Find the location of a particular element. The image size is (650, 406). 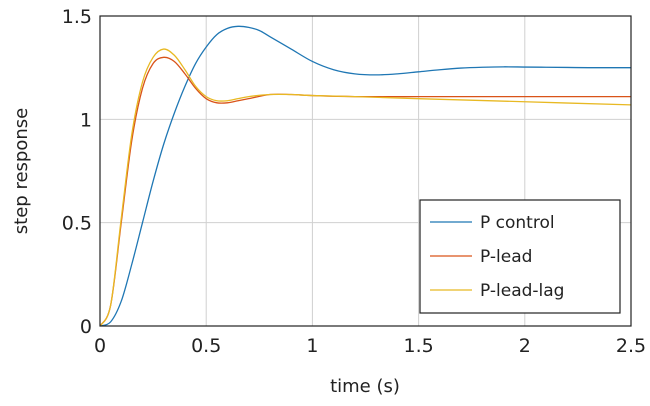

legend-label-3: P-lead-lag is located at coordinates (522, 291).